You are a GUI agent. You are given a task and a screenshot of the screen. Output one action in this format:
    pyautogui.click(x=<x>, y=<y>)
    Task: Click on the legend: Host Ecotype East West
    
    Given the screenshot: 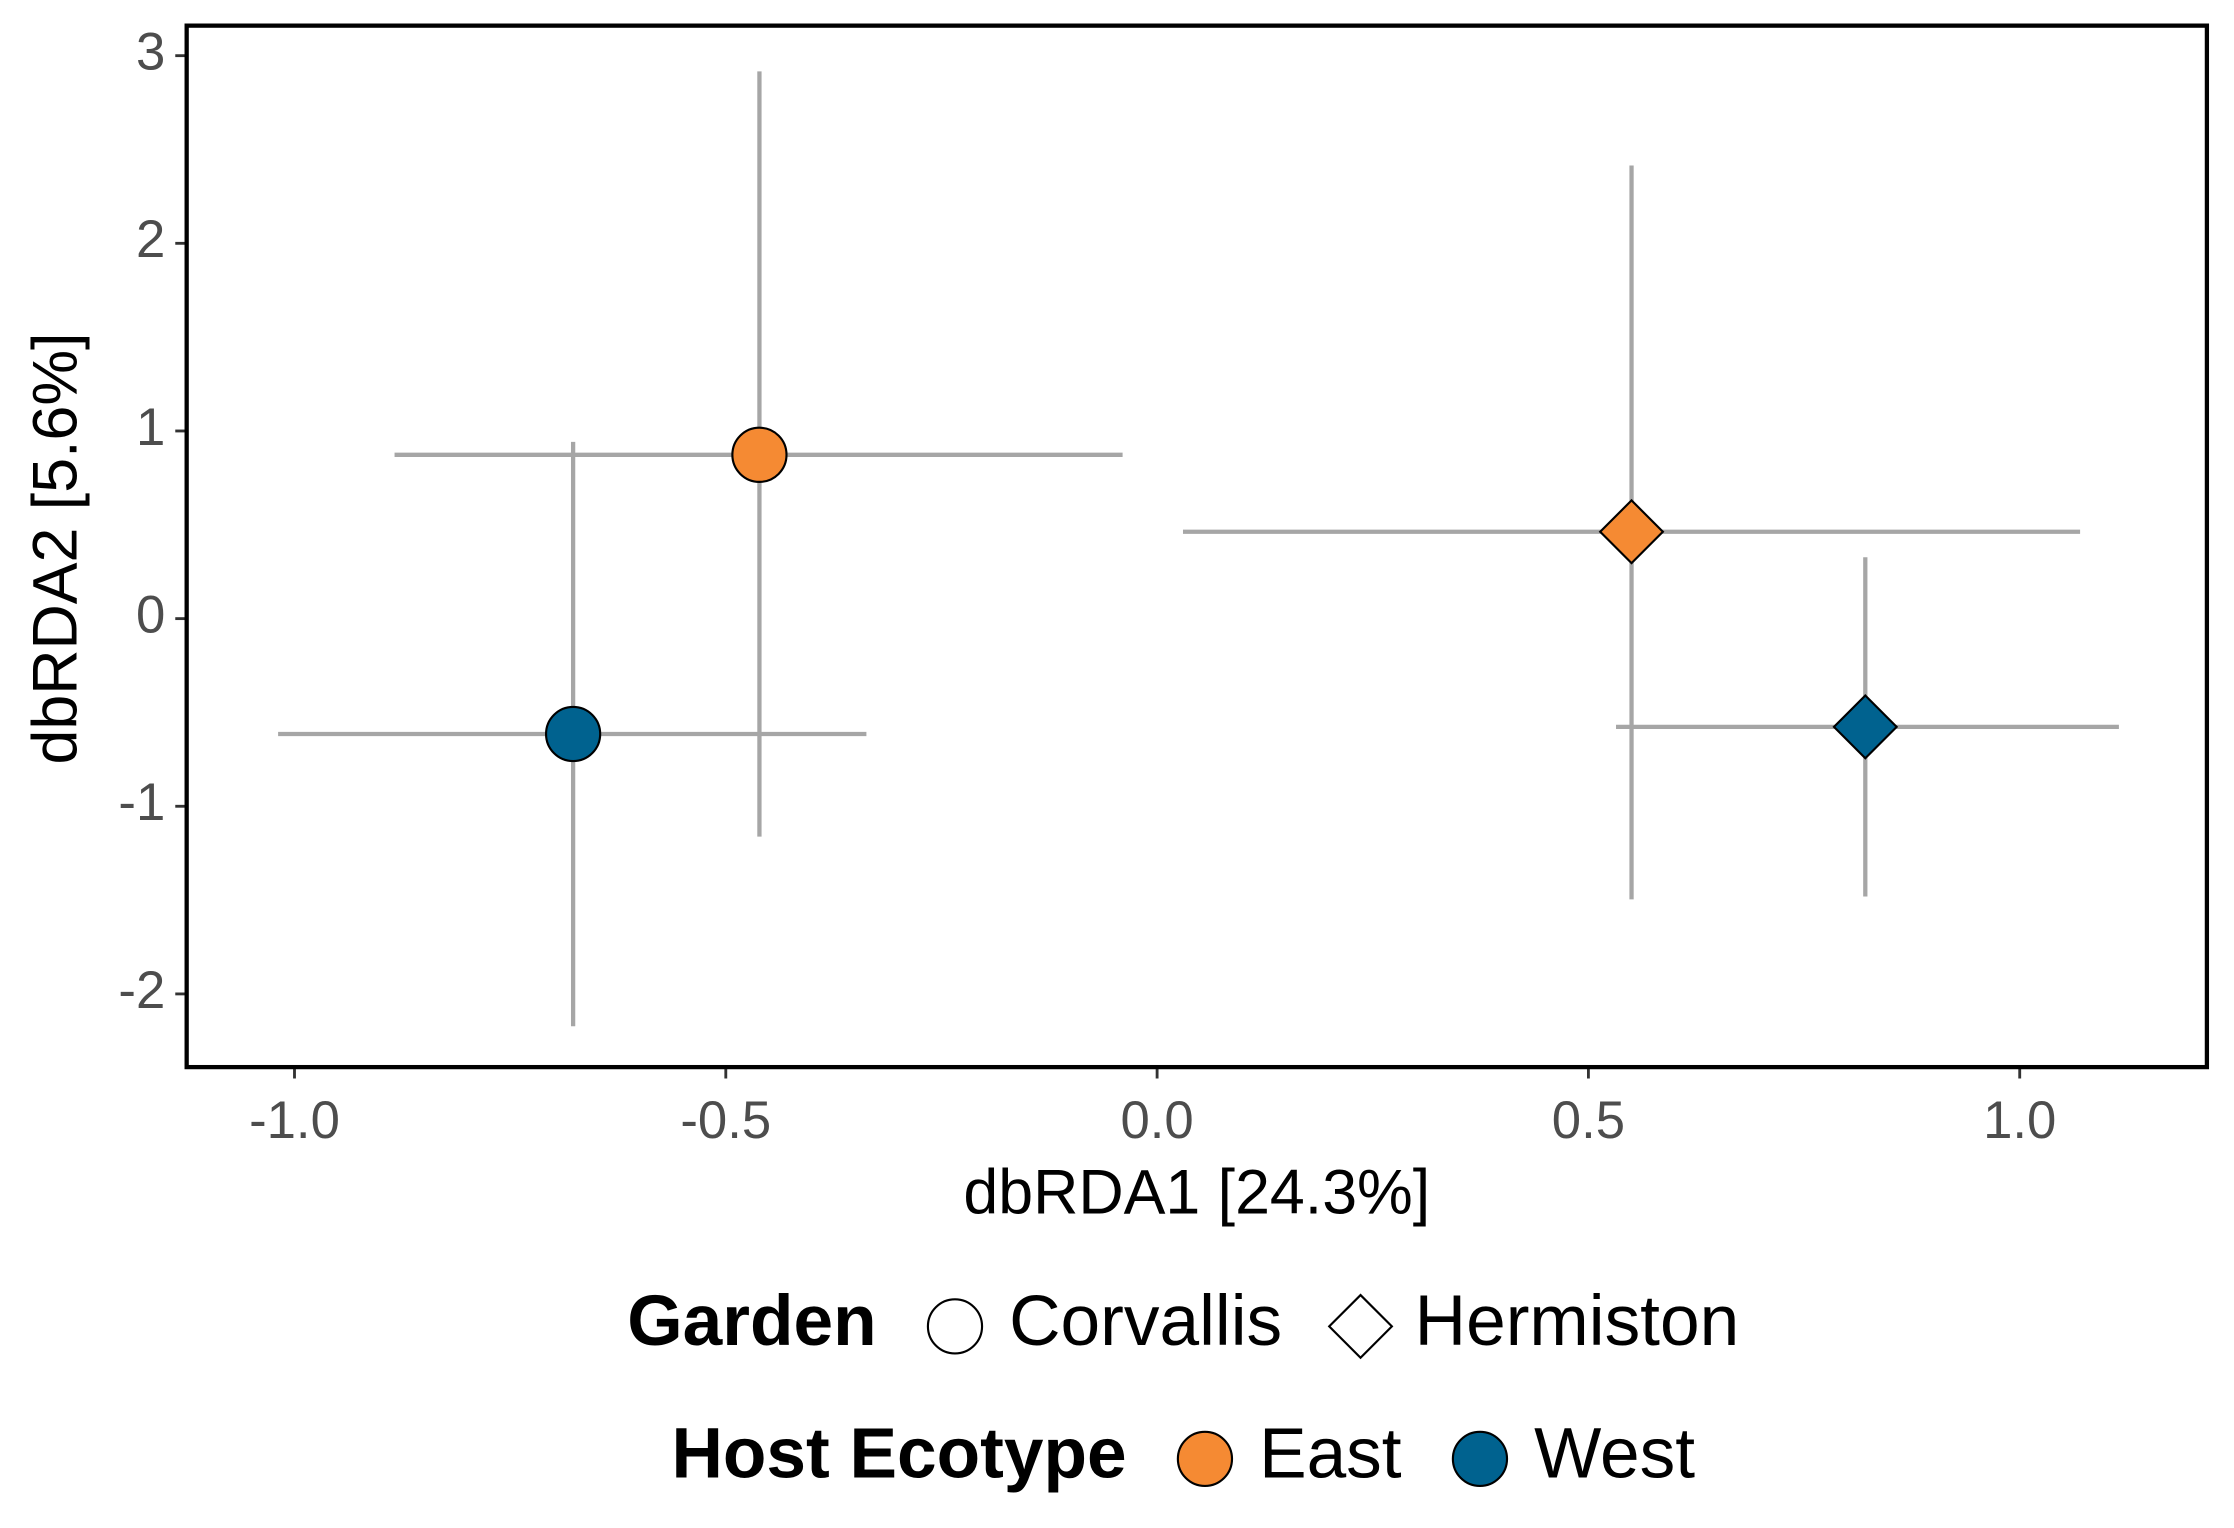 What is the action you would take?
    pyautogui.click(x=1183, y=1454)
    